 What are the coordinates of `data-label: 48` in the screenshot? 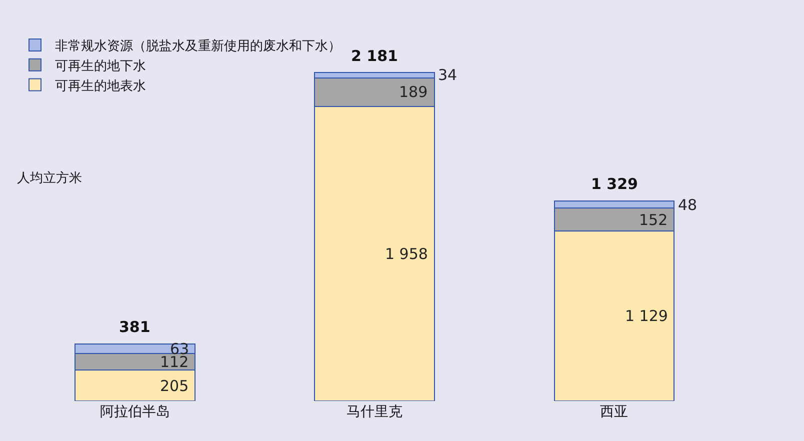 It's located at (688, 205).